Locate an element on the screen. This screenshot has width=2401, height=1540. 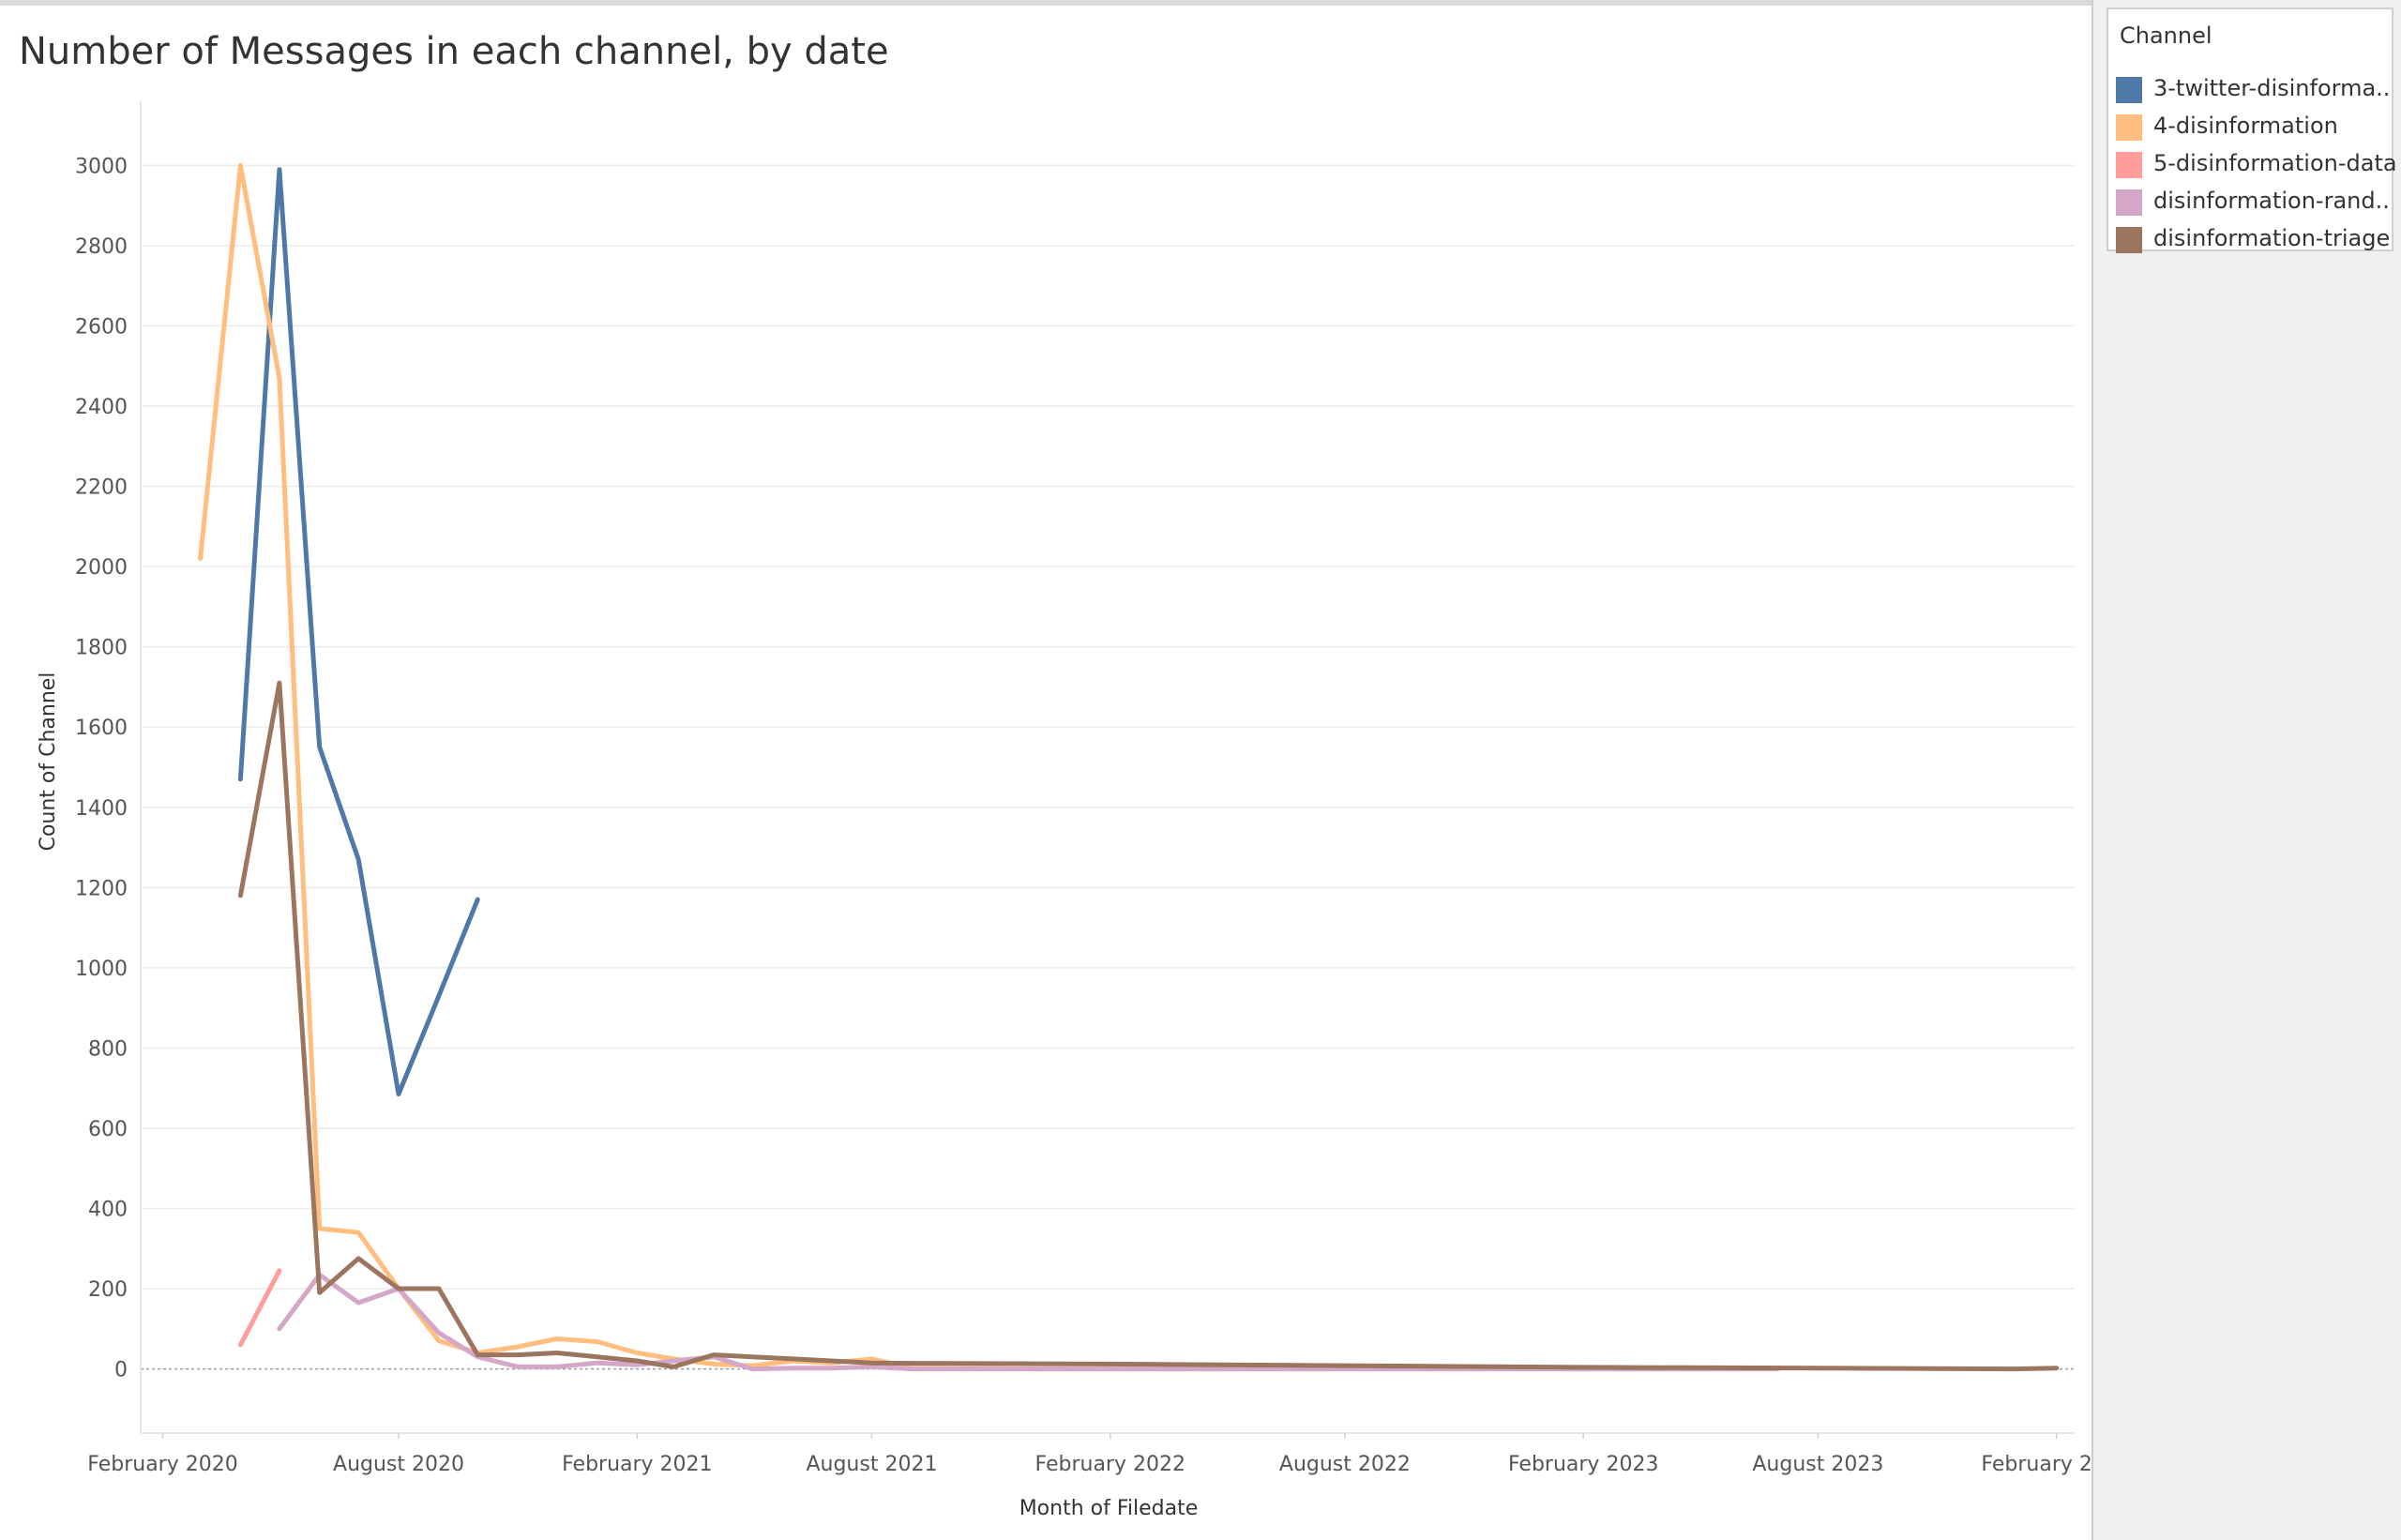
y-tick-label: 1200 is located at coordinates (101, 888).